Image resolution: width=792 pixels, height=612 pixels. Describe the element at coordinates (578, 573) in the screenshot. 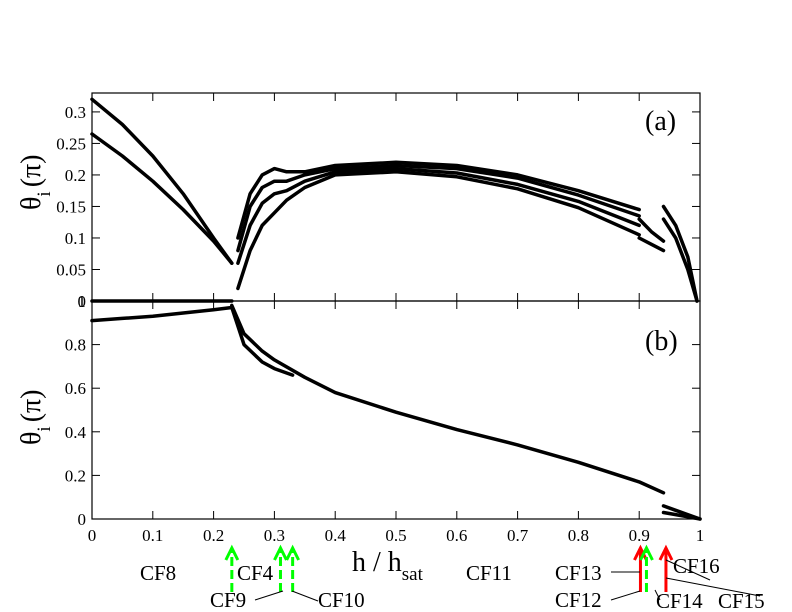

I see `phase-label-cf13: CF13` at that location.